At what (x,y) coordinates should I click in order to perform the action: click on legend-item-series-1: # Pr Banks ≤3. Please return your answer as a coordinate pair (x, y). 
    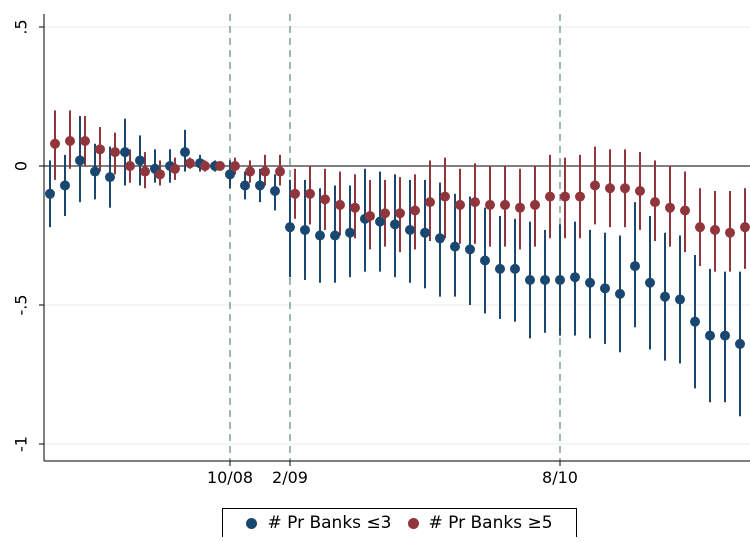
    Looking at the image, I should click on (319, 523).